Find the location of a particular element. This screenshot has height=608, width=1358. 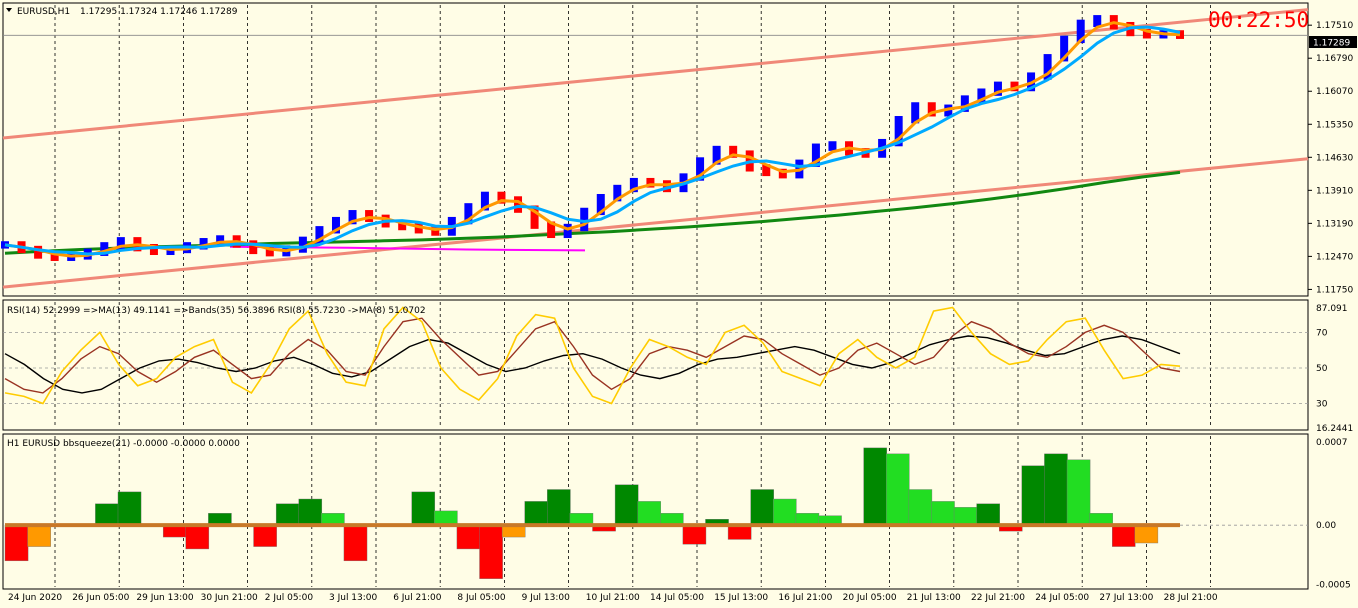

candle-timer: 00:22:50 is located at coordinates (1258, 20).